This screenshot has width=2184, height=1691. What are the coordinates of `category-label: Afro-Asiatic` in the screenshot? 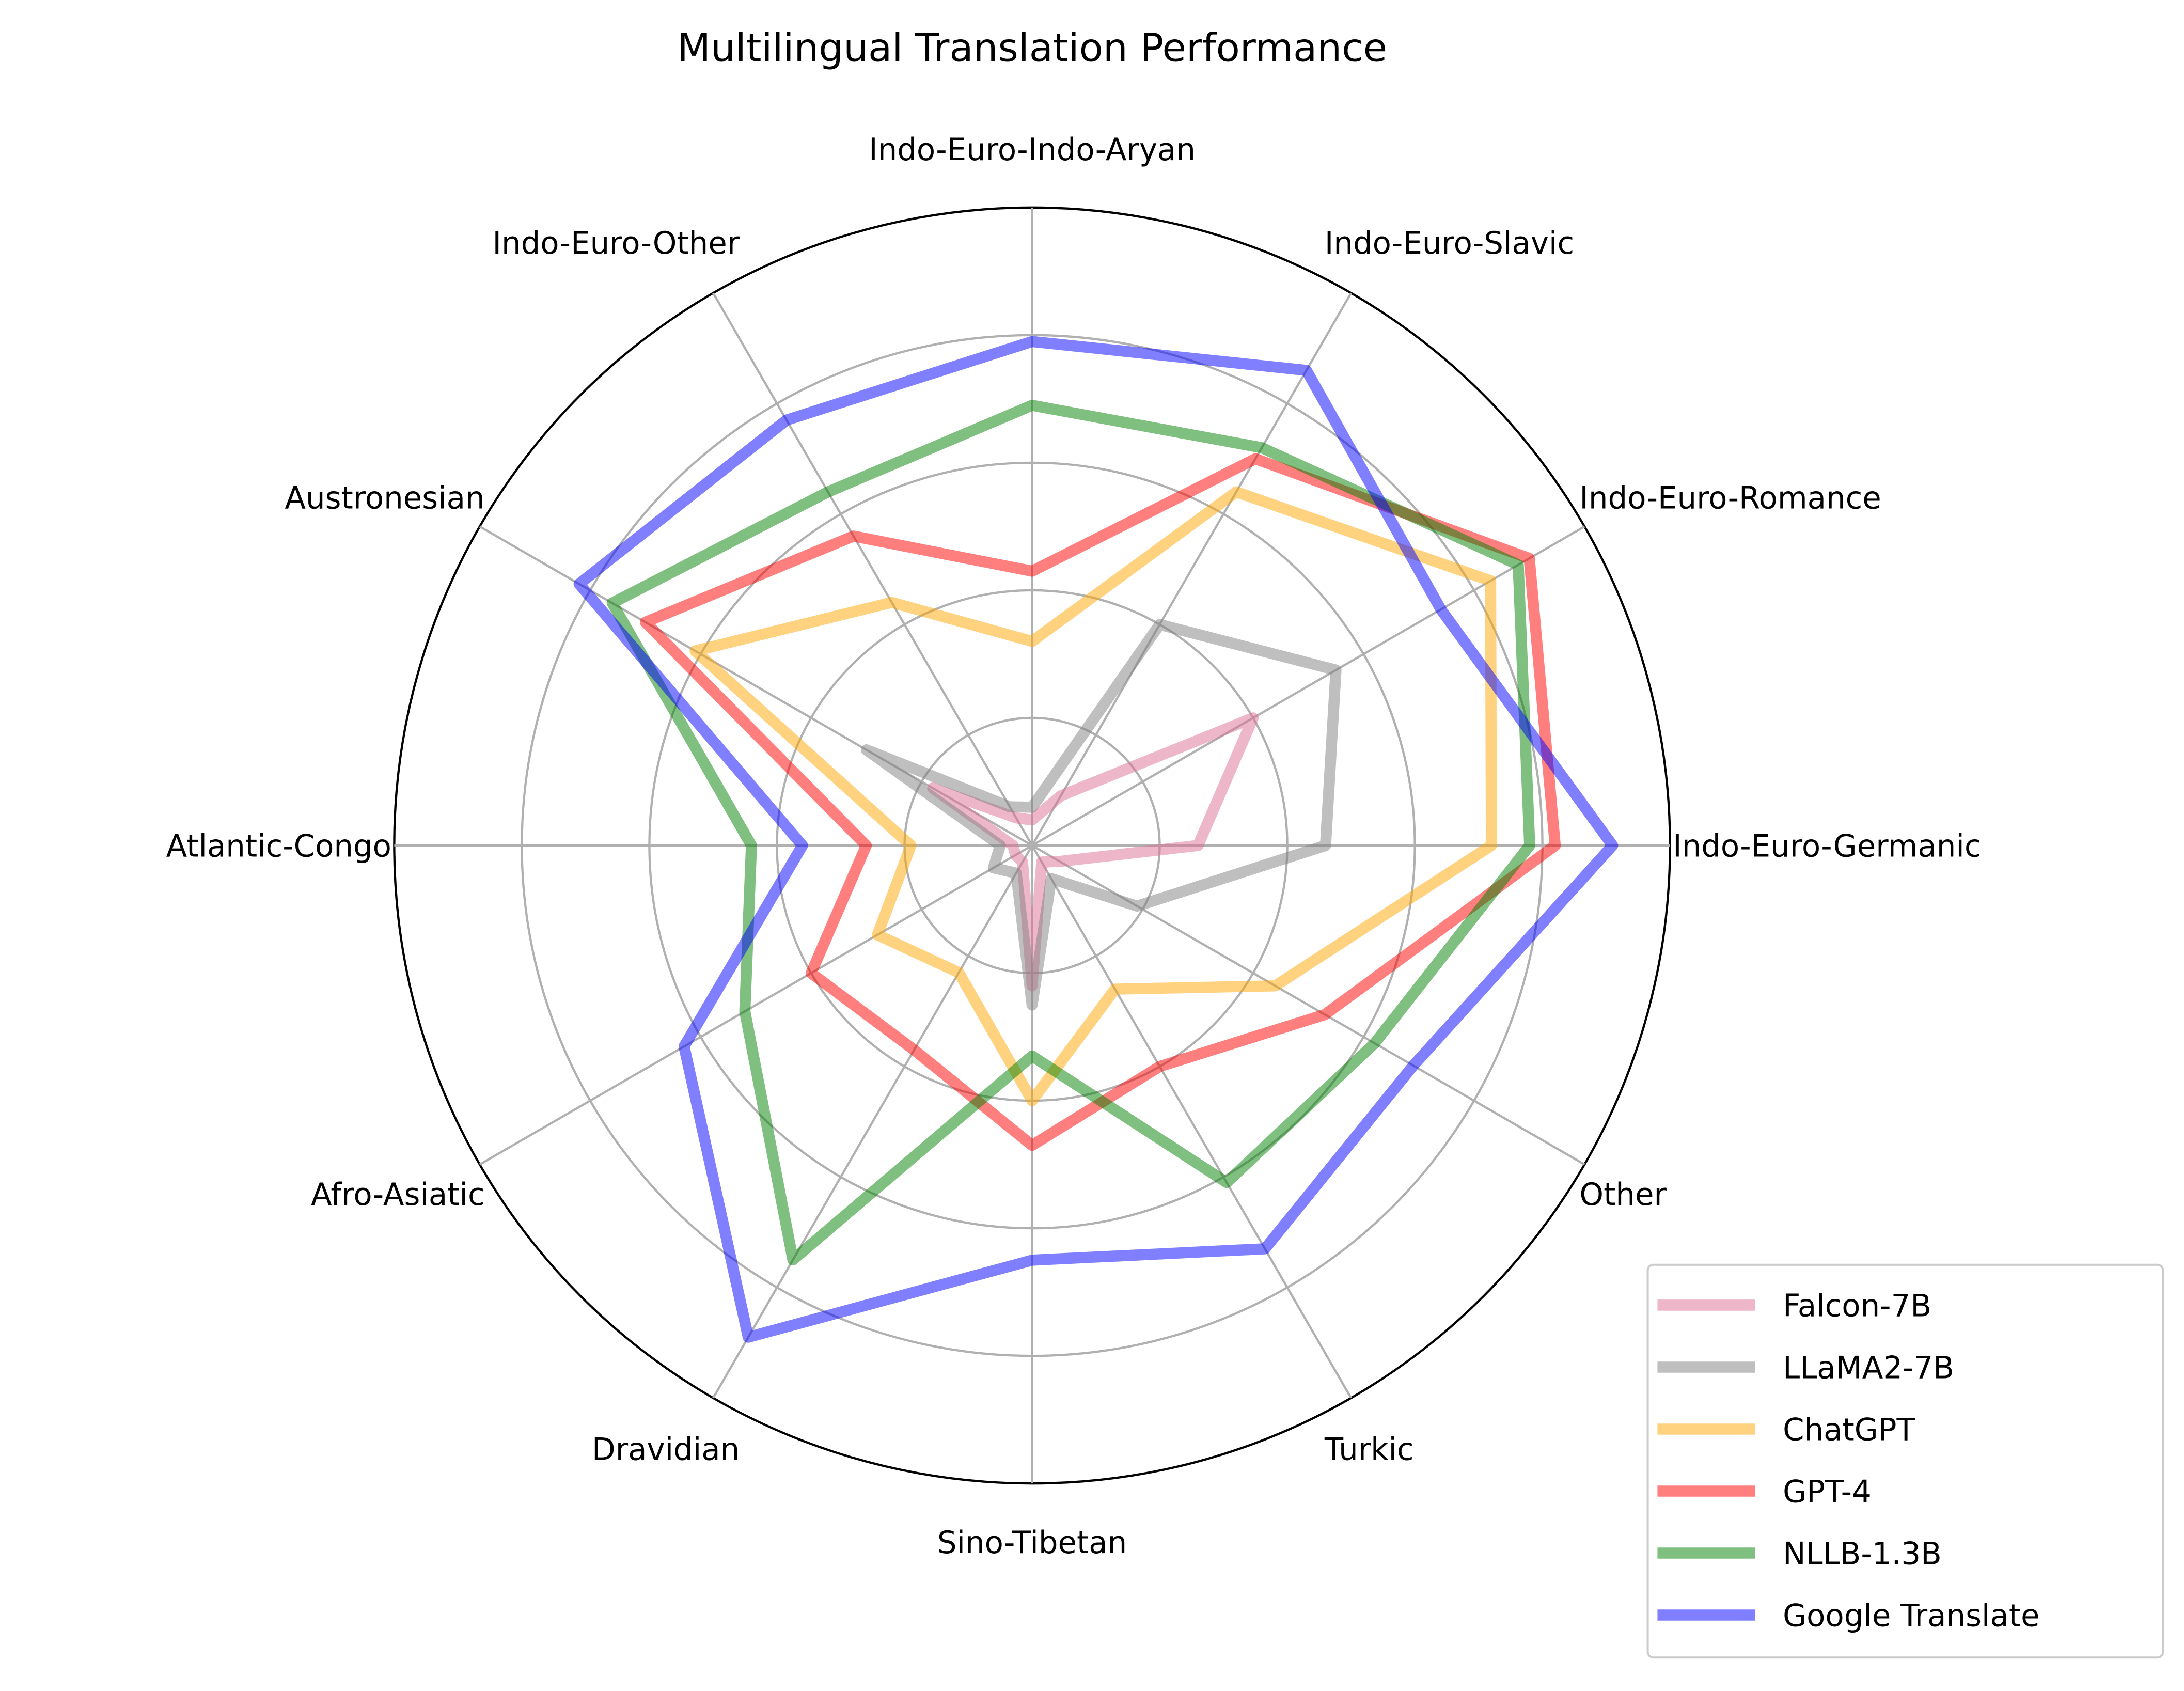 It's located at (398, 1194).